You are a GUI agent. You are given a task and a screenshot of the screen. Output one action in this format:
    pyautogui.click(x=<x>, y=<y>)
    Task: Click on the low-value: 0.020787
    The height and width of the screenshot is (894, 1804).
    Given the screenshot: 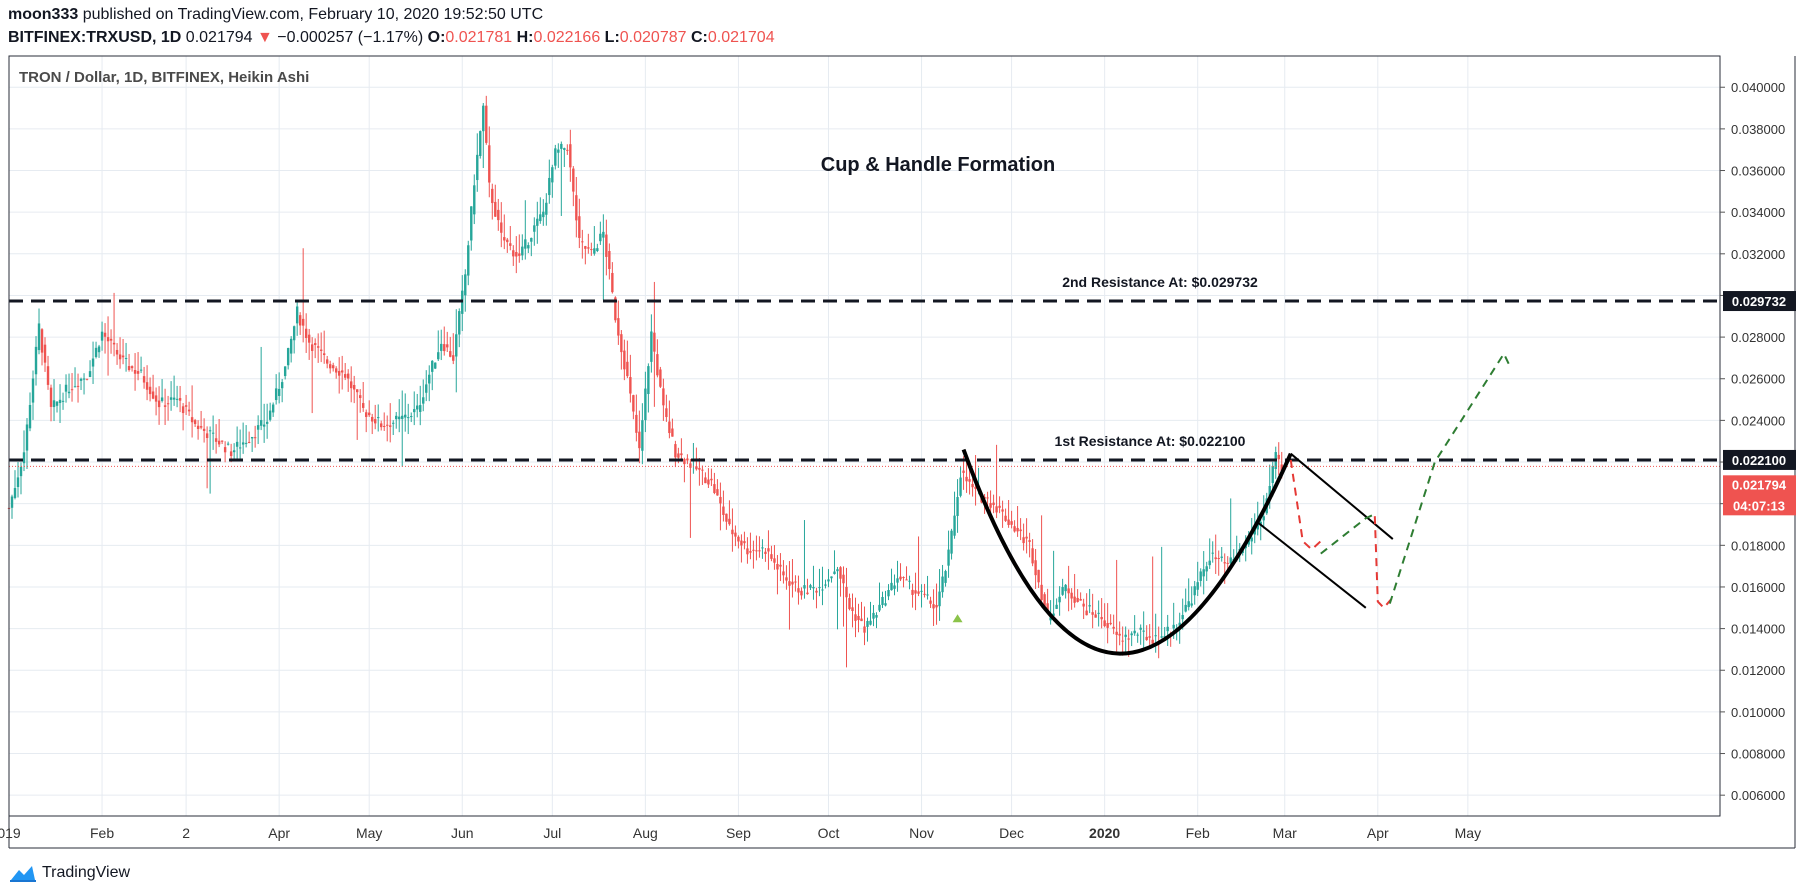 What is the action you would take?
    pyautogui.click(x=653, y=37)
    